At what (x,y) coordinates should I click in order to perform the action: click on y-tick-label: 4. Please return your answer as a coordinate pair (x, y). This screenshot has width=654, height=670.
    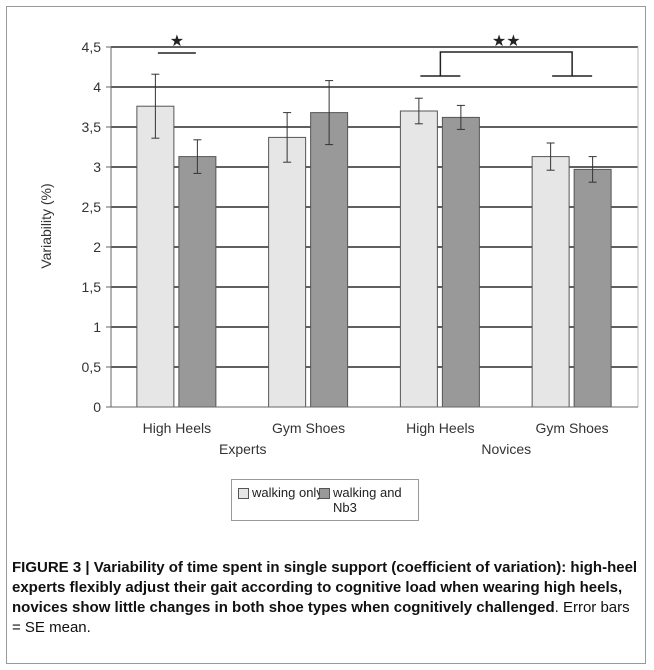
    Looking at the image, I should click on (97, 87).